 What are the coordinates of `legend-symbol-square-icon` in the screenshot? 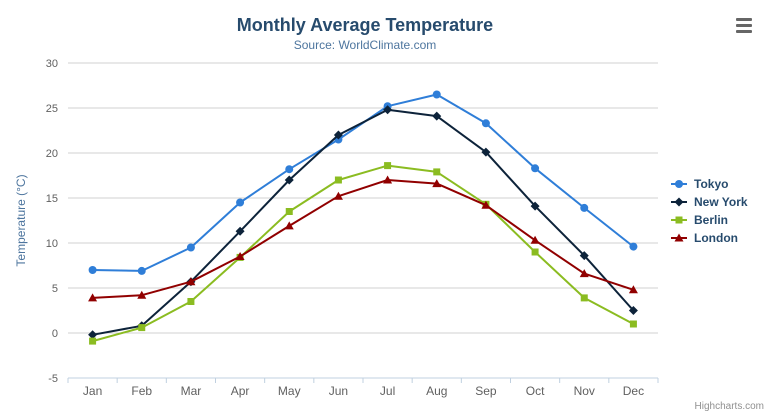 It's located at (679, 220).